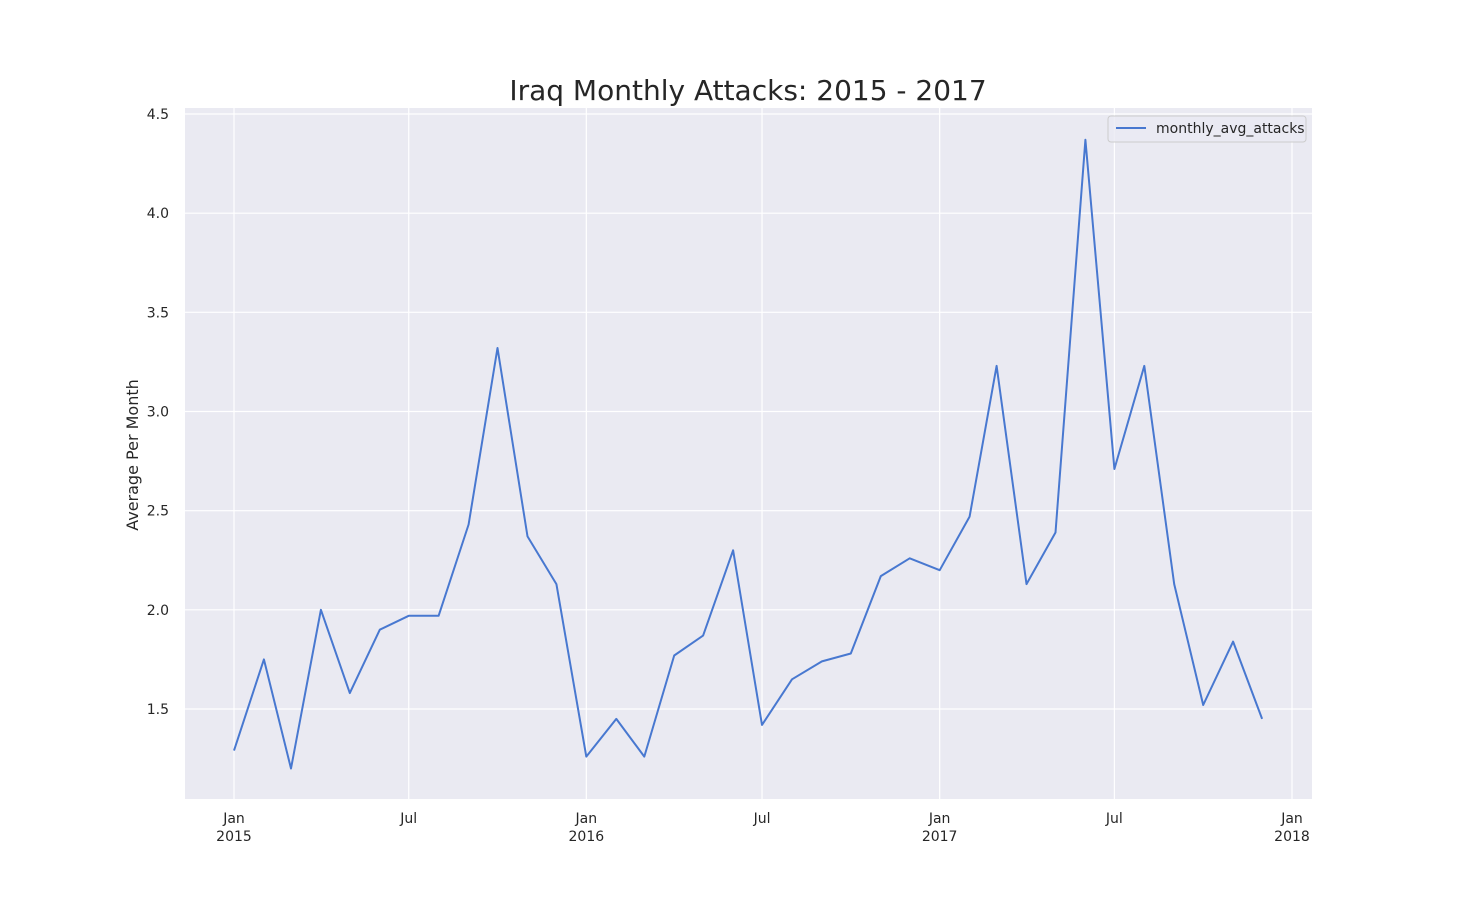  I want to click on legend-box, so click(1207, 129).